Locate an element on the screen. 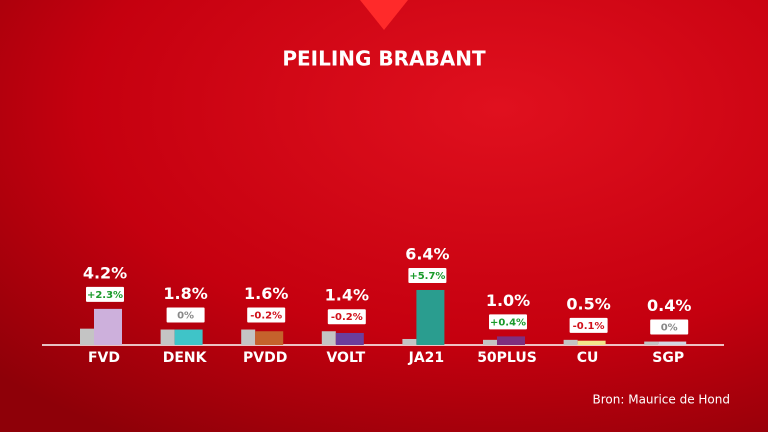 The width and height of the screenshot is (768, 436). value-label: 0.5% is located at coordinates (588, 303).